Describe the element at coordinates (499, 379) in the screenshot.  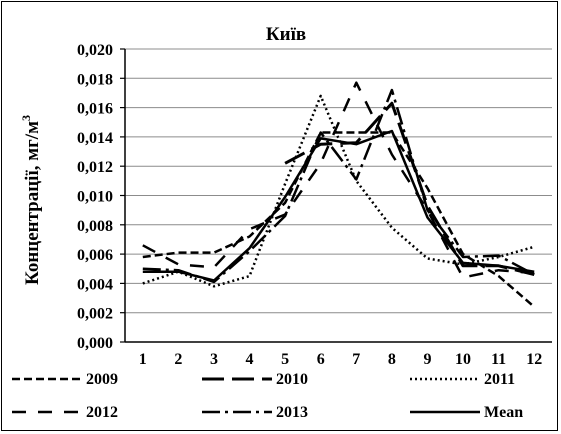
I see `legend-label-2011: 2011` at that location.